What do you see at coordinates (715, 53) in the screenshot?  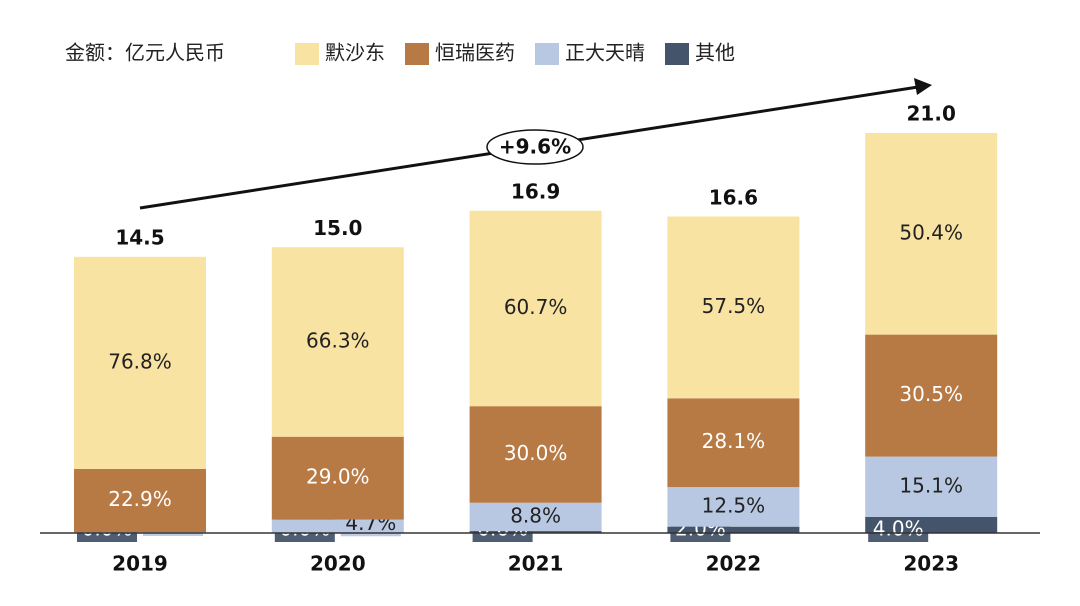 I see `legend-label: 其他` at bounding box center [715, 53].